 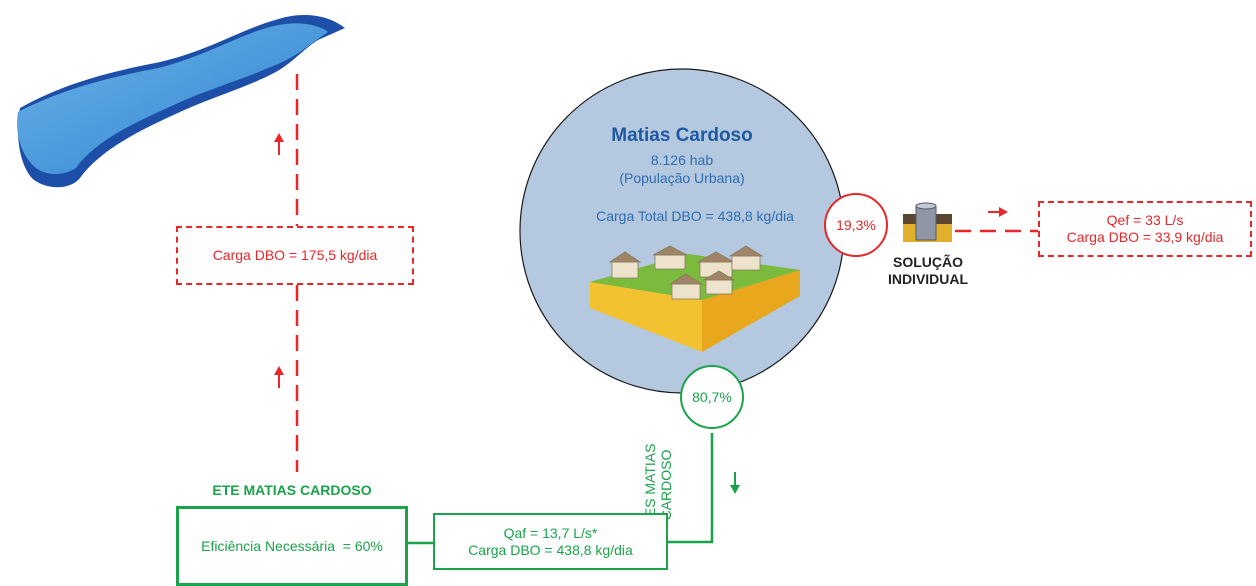 I want to click on city-population-note: (População Urbana), so click(x=682, y=178).